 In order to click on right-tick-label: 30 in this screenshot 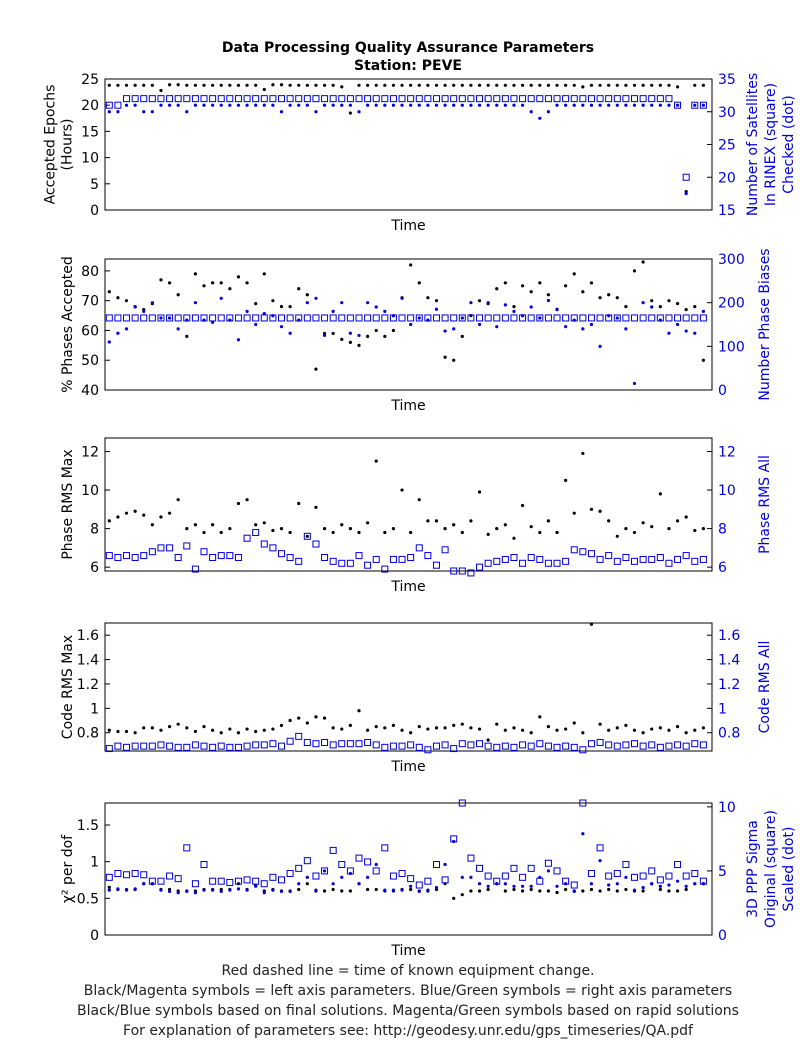, I will do `click(727, 113)`.